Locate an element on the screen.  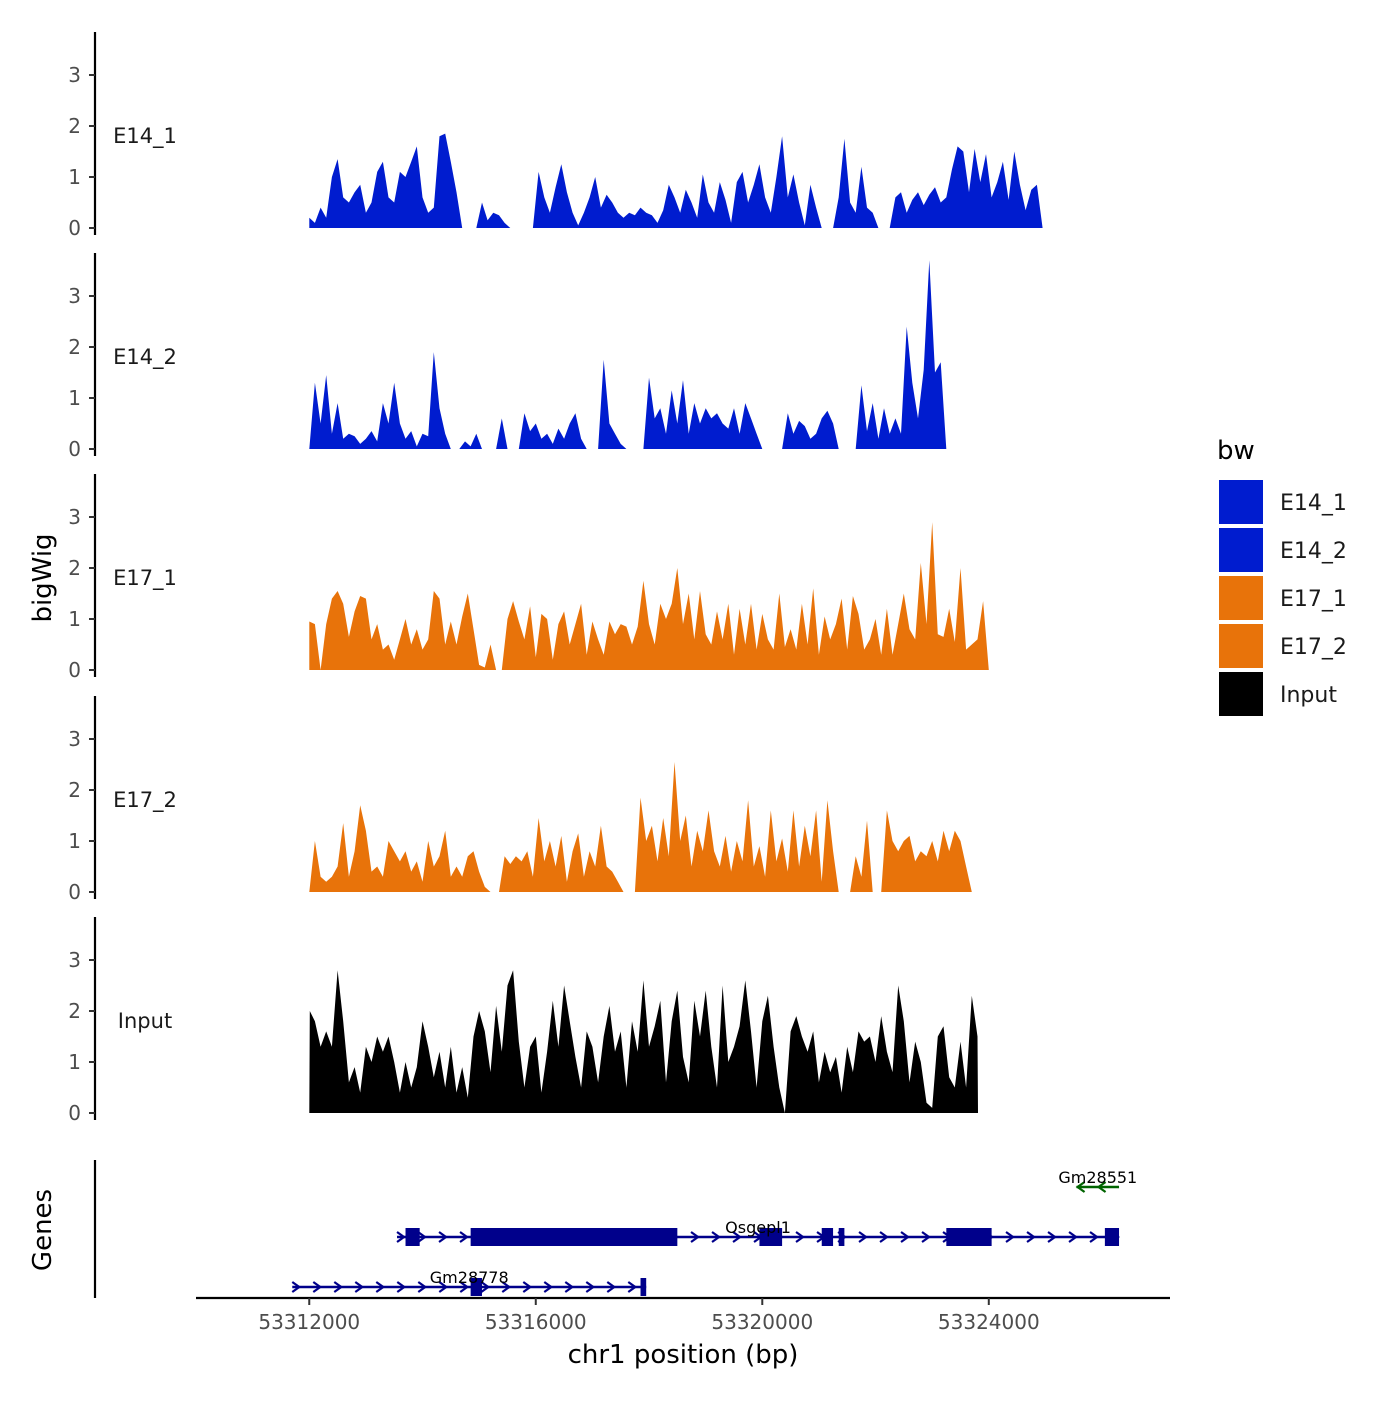
legend: bw E14_1 E14_2 E17_1 E17_2 Input is located at coordinates (1282, 576).